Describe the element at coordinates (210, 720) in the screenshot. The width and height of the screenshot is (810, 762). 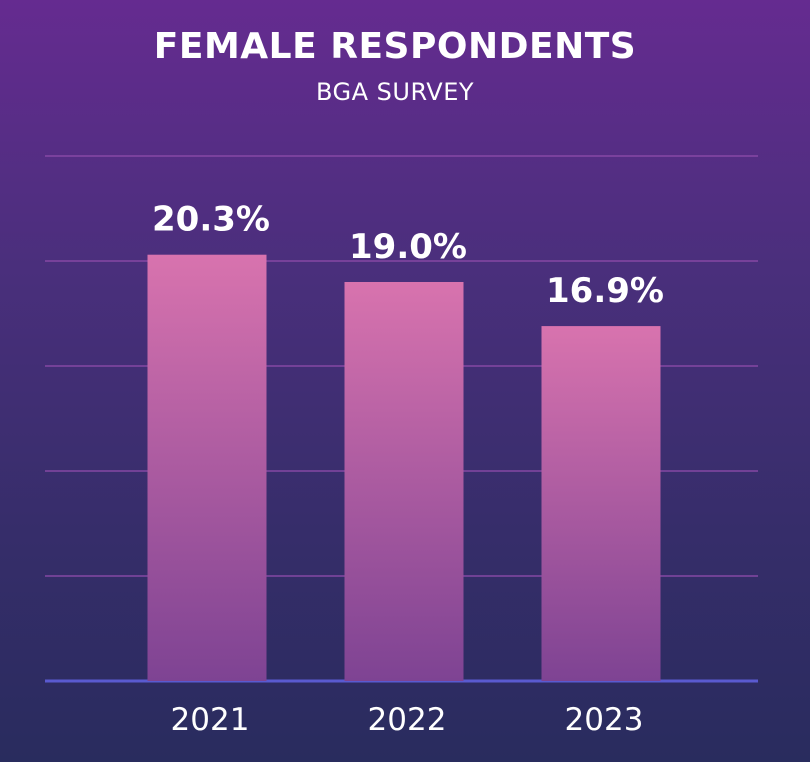
I see `x-tick-2021: 2021` at that location.